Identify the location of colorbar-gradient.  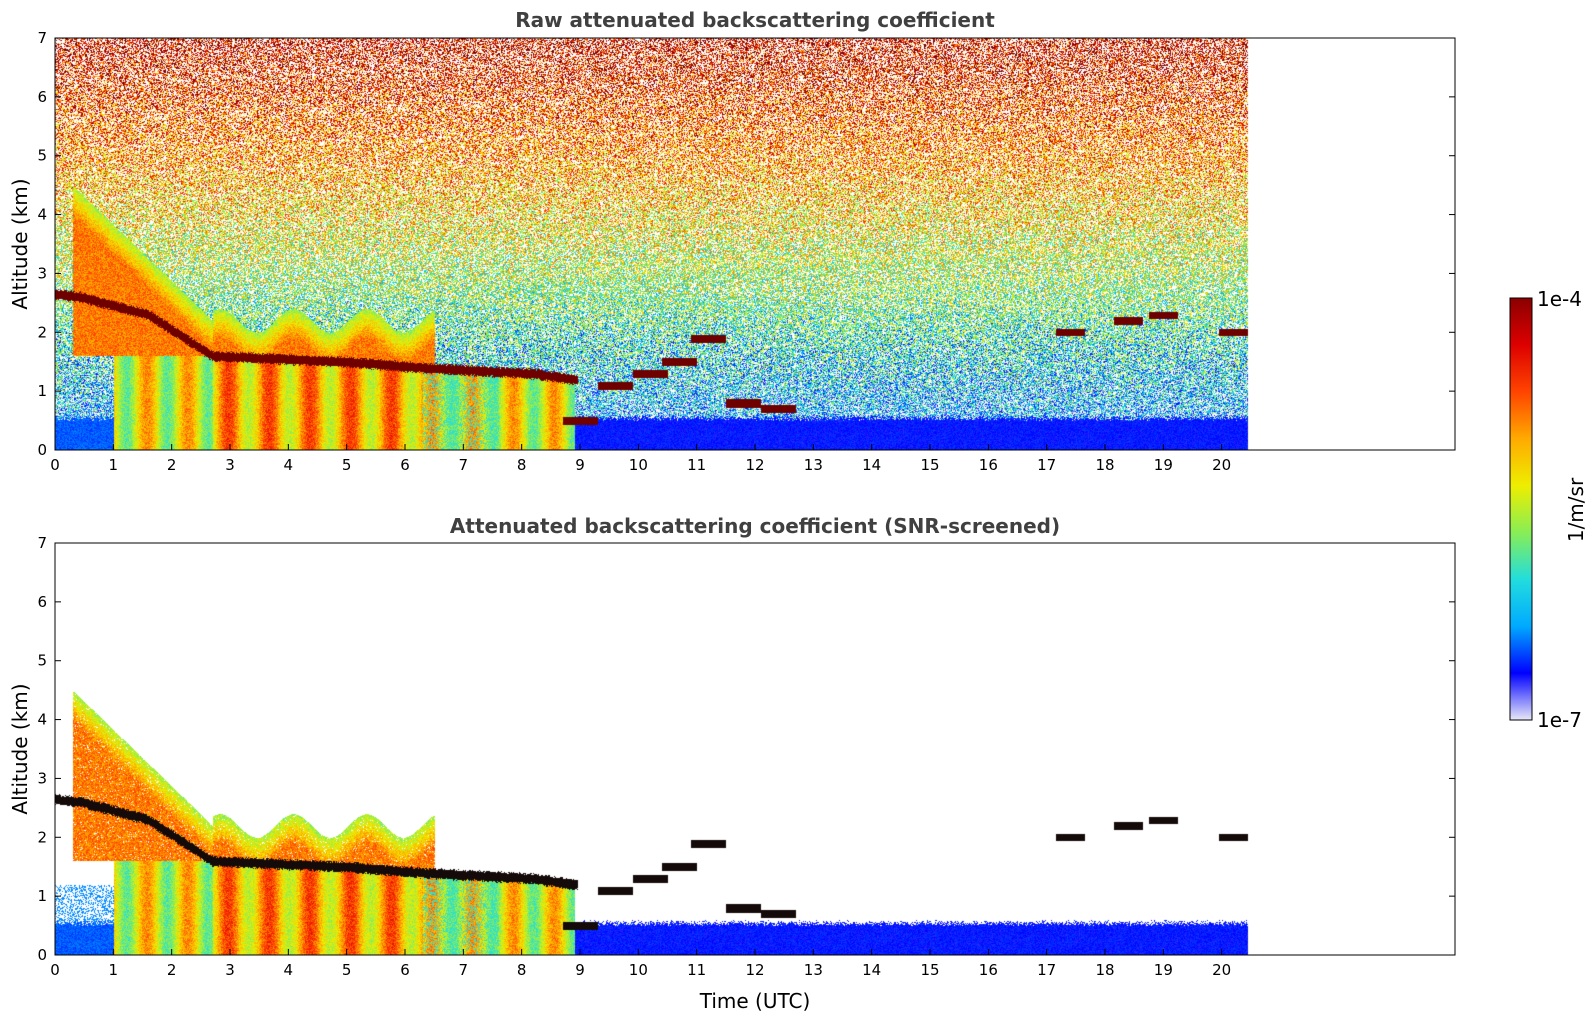
(1521, 509).